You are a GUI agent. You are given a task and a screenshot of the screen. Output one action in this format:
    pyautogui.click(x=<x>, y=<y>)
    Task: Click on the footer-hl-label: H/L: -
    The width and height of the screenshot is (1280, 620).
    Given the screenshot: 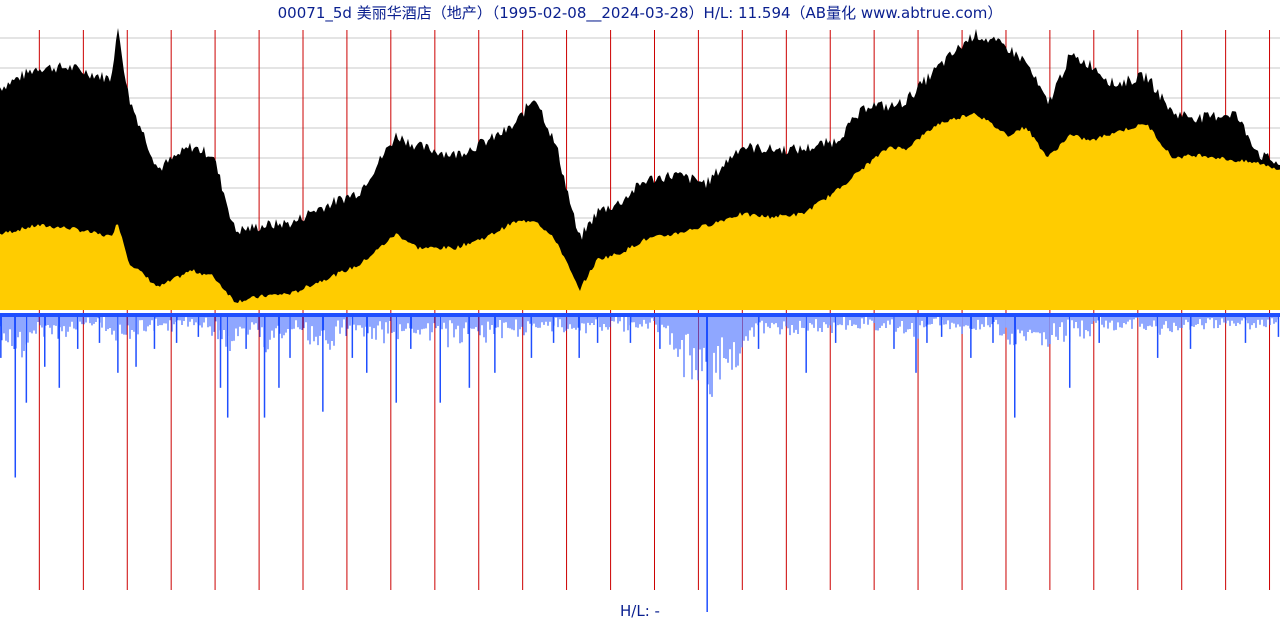 What is the action you would take?
    pyautogui.click(x=640, y=611)
    